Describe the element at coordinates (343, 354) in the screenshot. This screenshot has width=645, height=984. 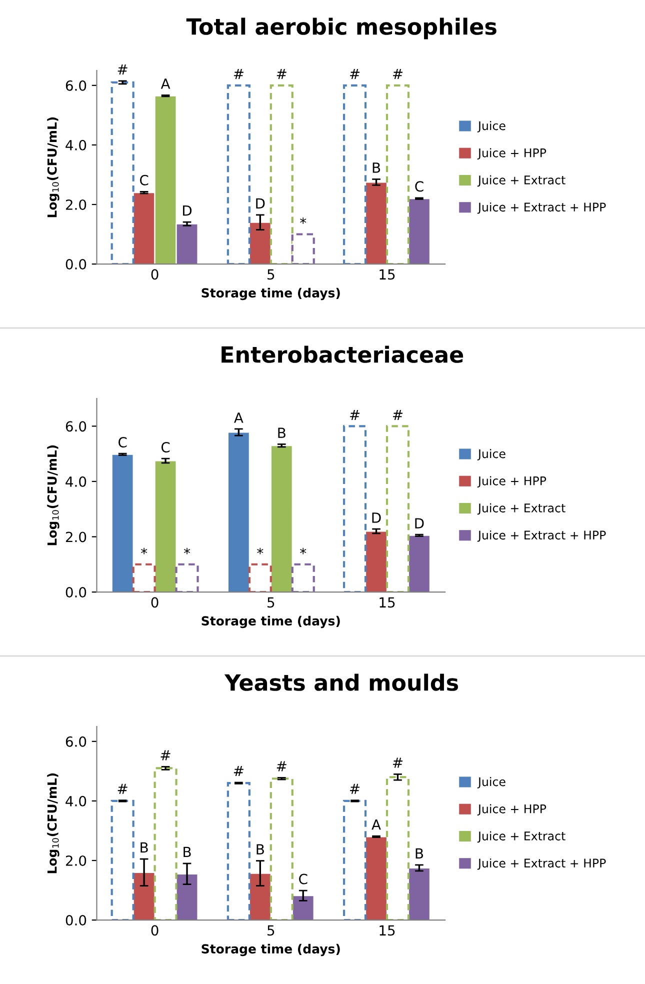
I see `chart-title: Enterobacteriaceae` at that location.